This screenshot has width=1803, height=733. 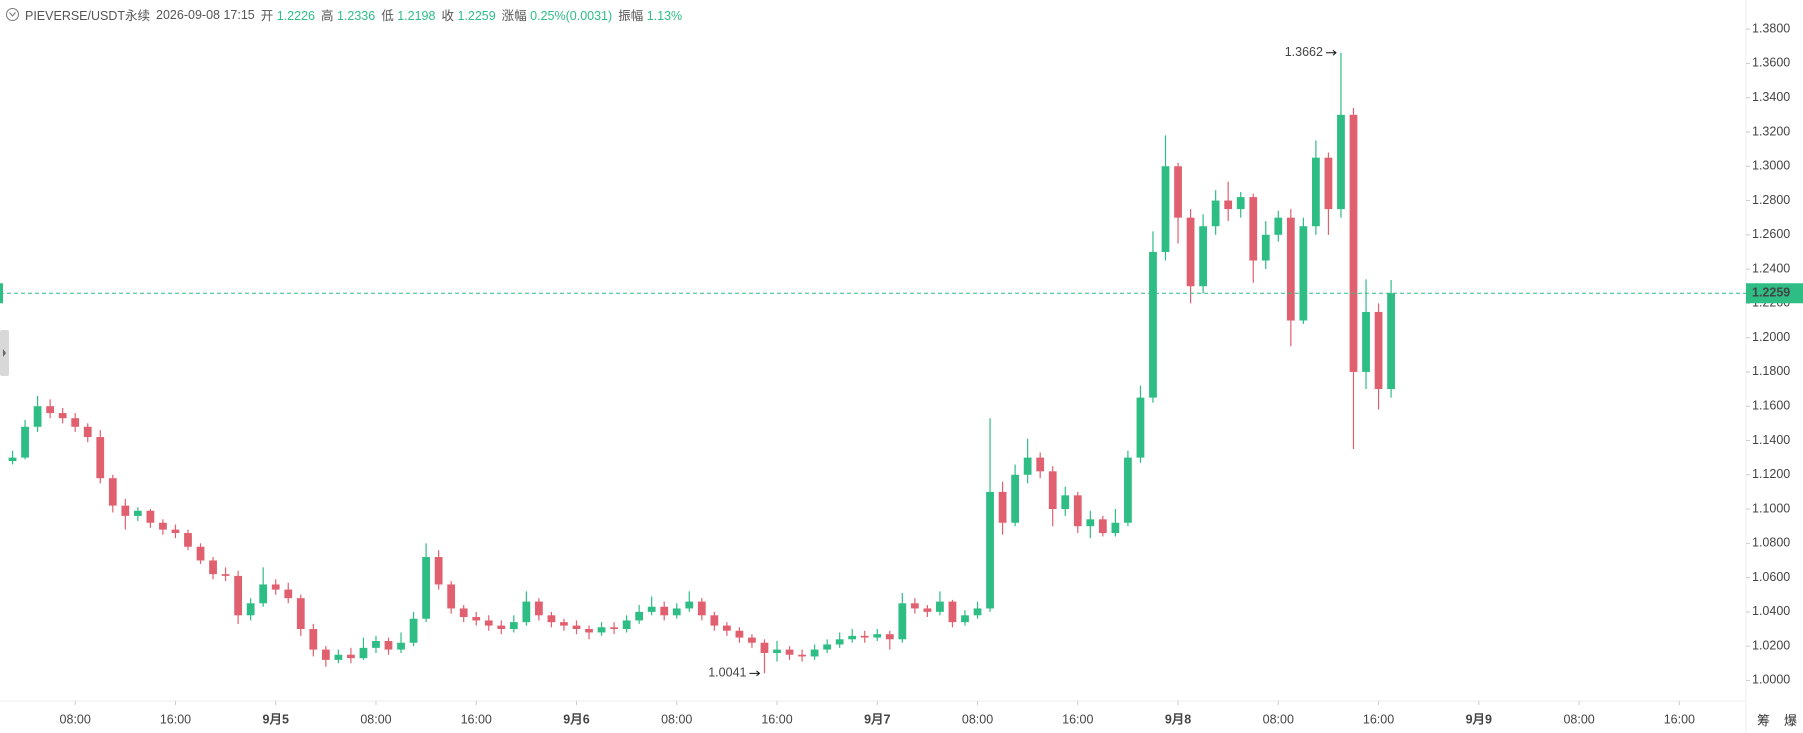 I want to click on y-tick-label: 1.0800, so click(x=1771, y=543).